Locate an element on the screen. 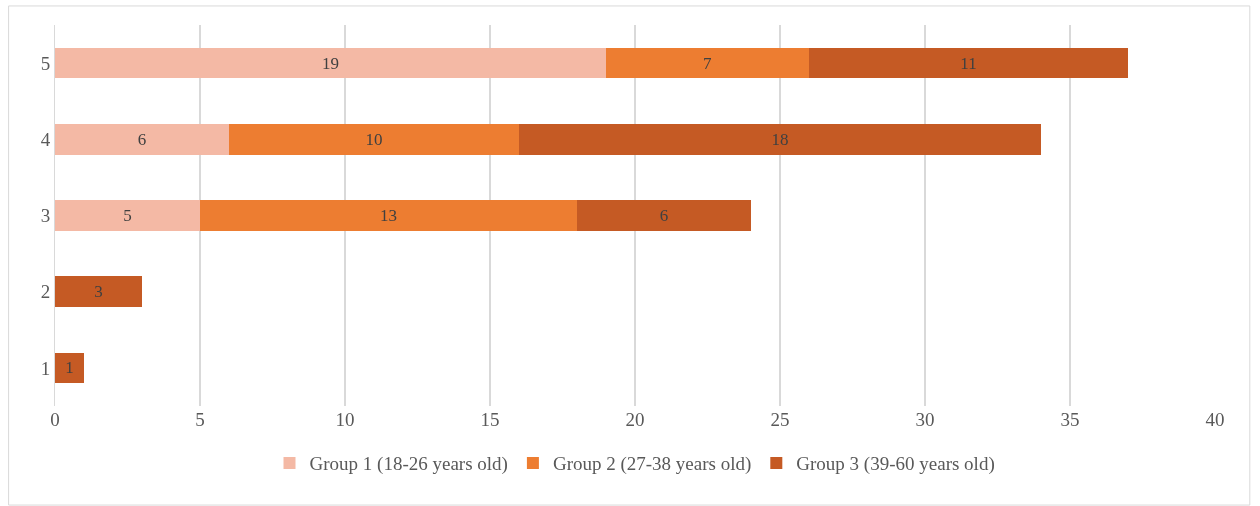 This screenshot has width=1260, height=506. x-tick-label: 30 is located at coordinates (925, 419).